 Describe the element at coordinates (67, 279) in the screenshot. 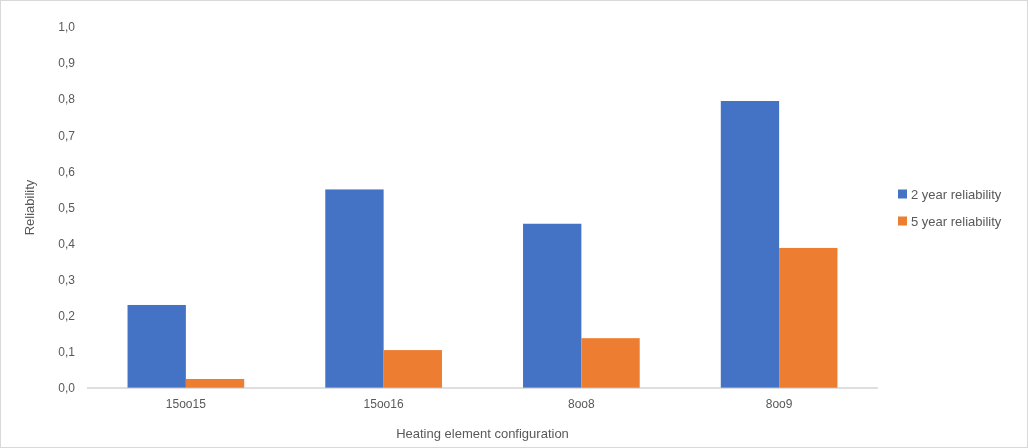

I see `y-tick-label: 0,3` at that location.